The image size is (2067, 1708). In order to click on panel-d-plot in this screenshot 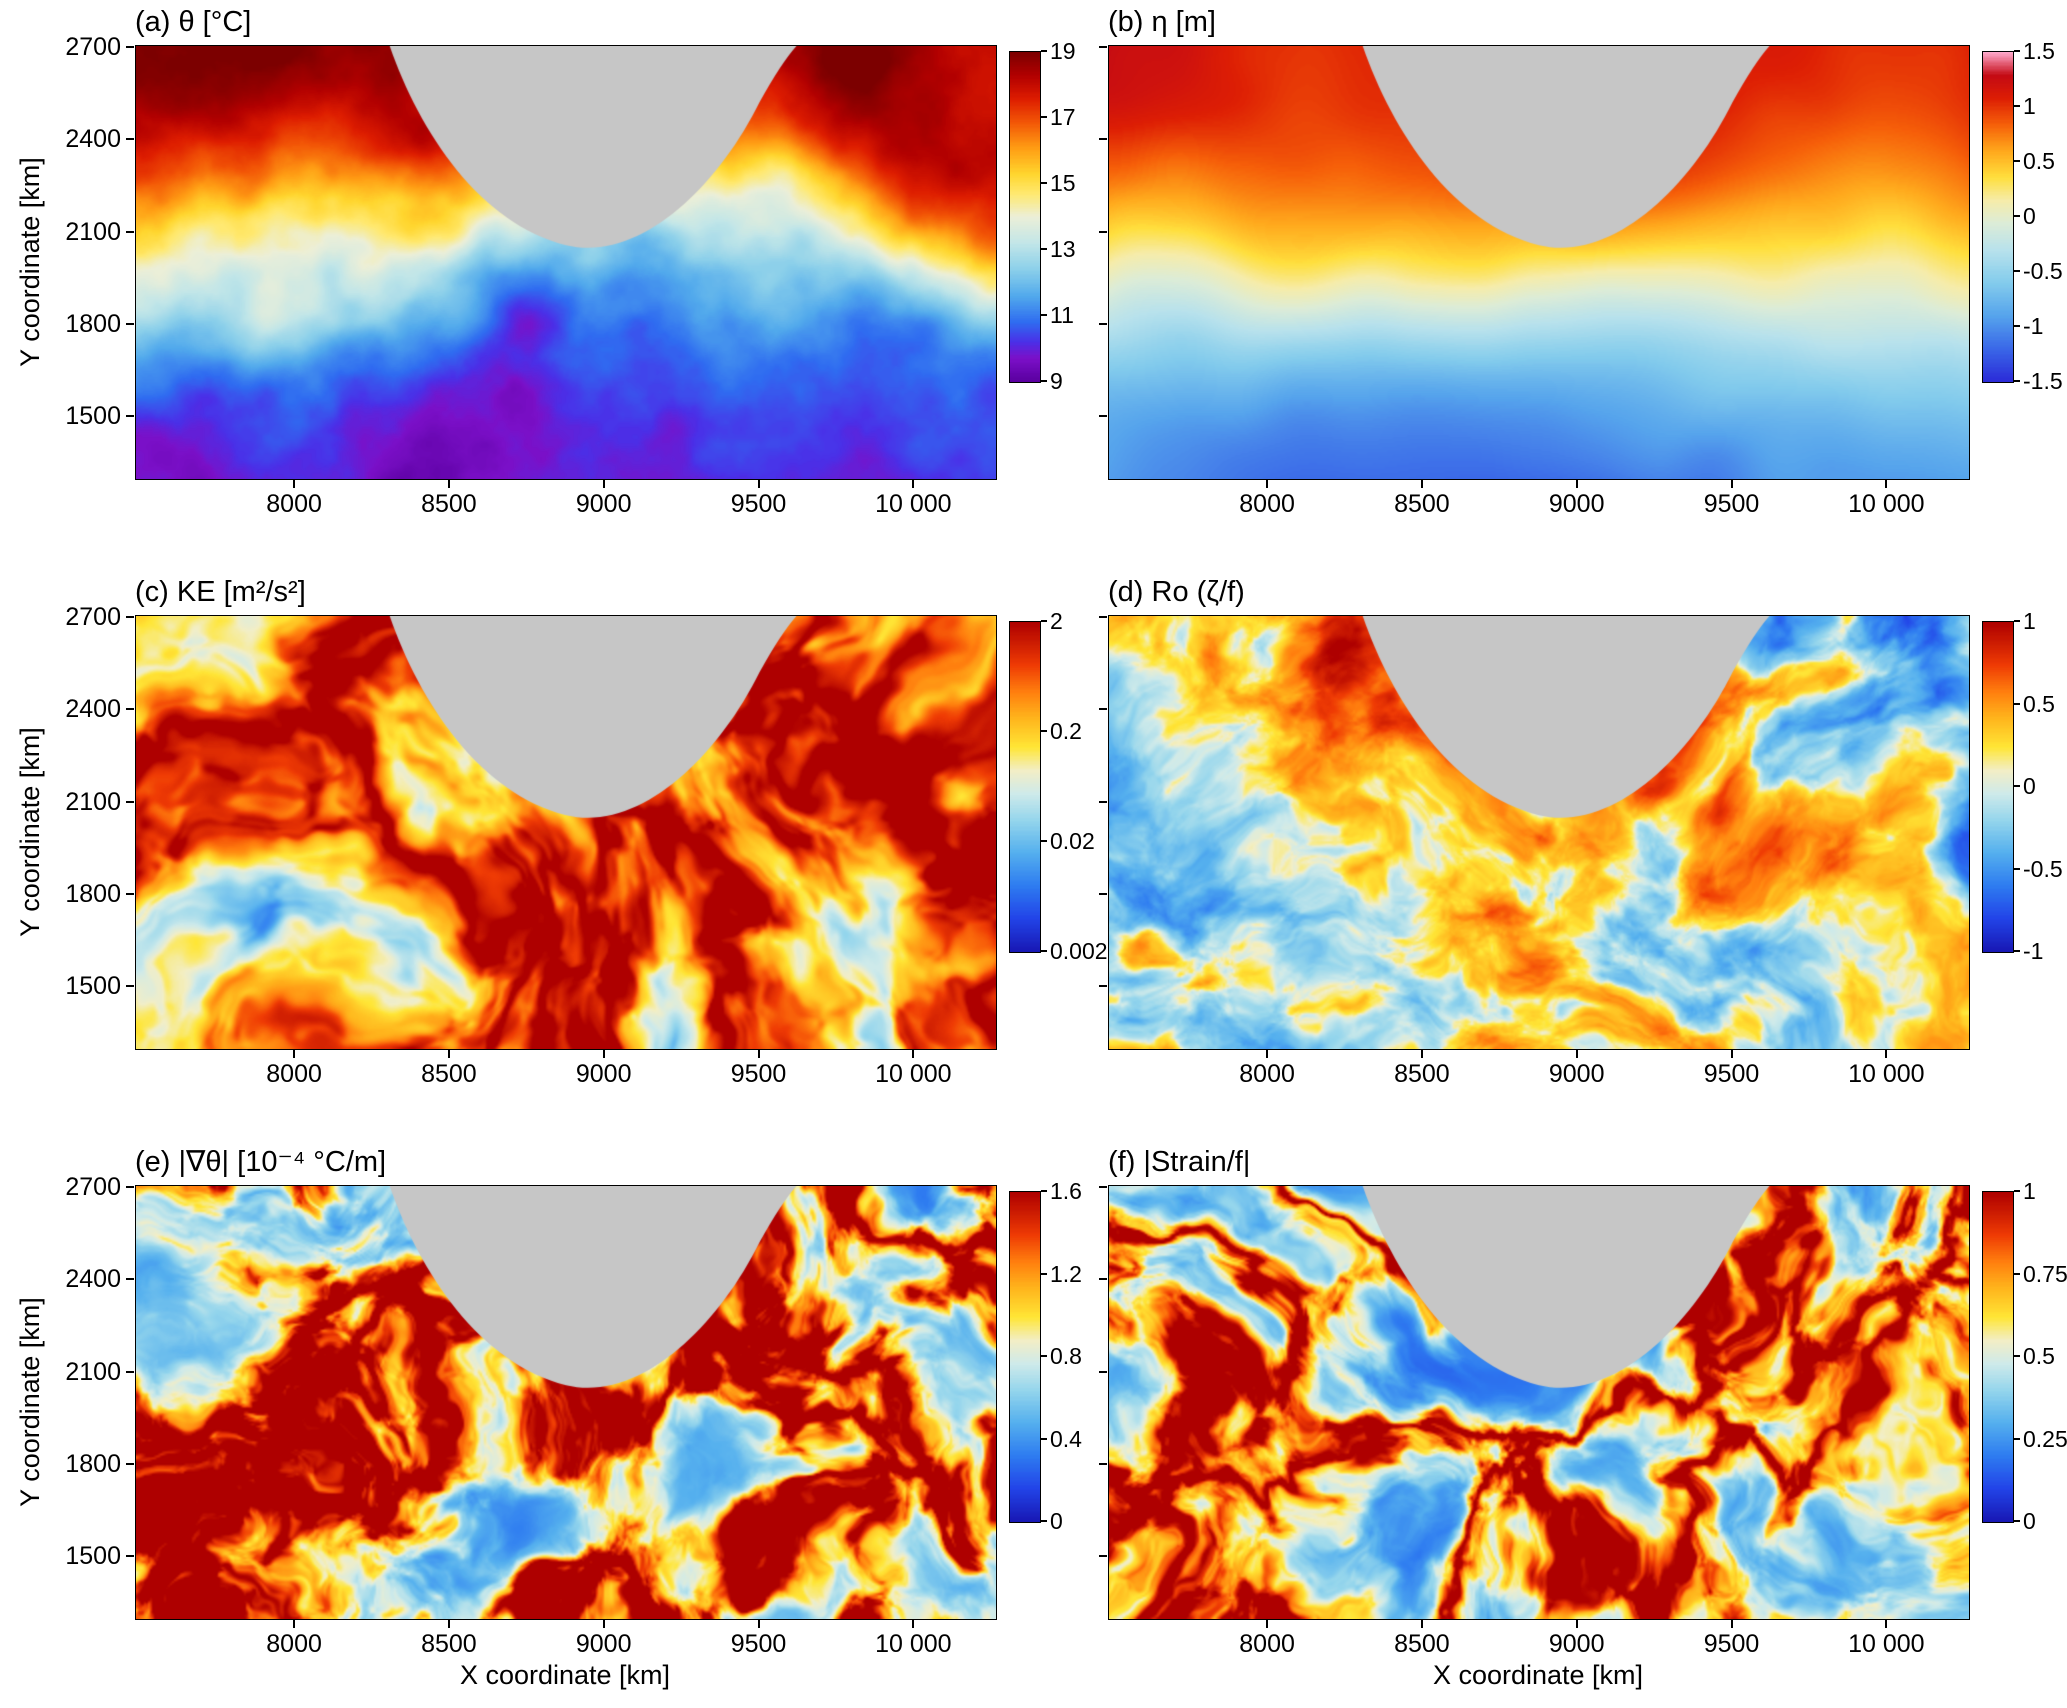, I will do `click(1539, 832)`.